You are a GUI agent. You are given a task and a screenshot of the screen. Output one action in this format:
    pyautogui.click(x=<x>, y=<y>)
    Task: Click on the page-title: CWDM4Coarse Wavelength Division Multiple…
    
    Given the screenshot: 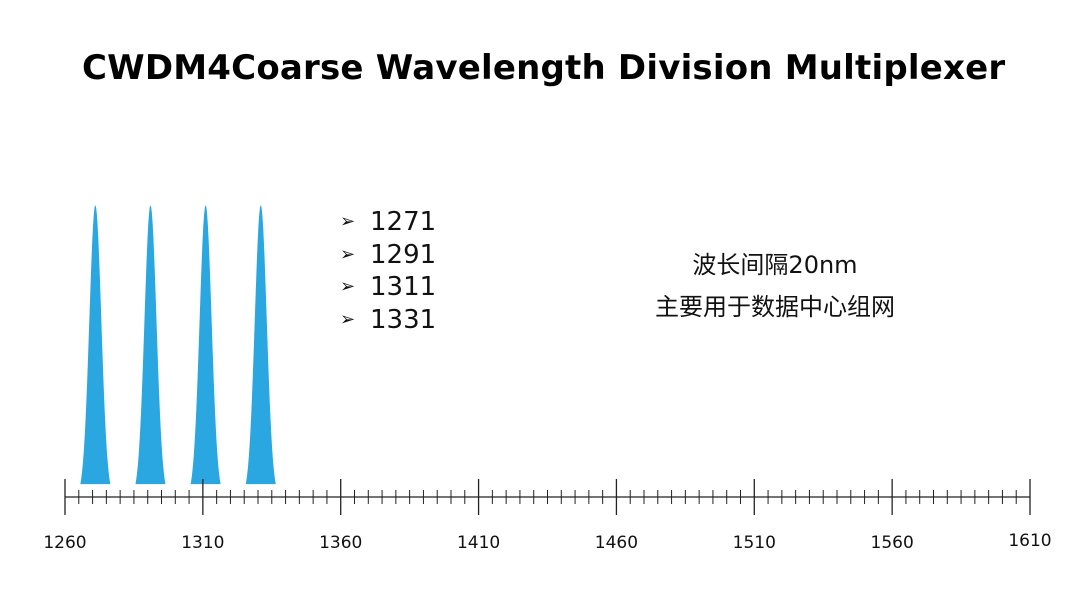 What is the action you would take?
    pyautogui.click(x=544, y=68)
    